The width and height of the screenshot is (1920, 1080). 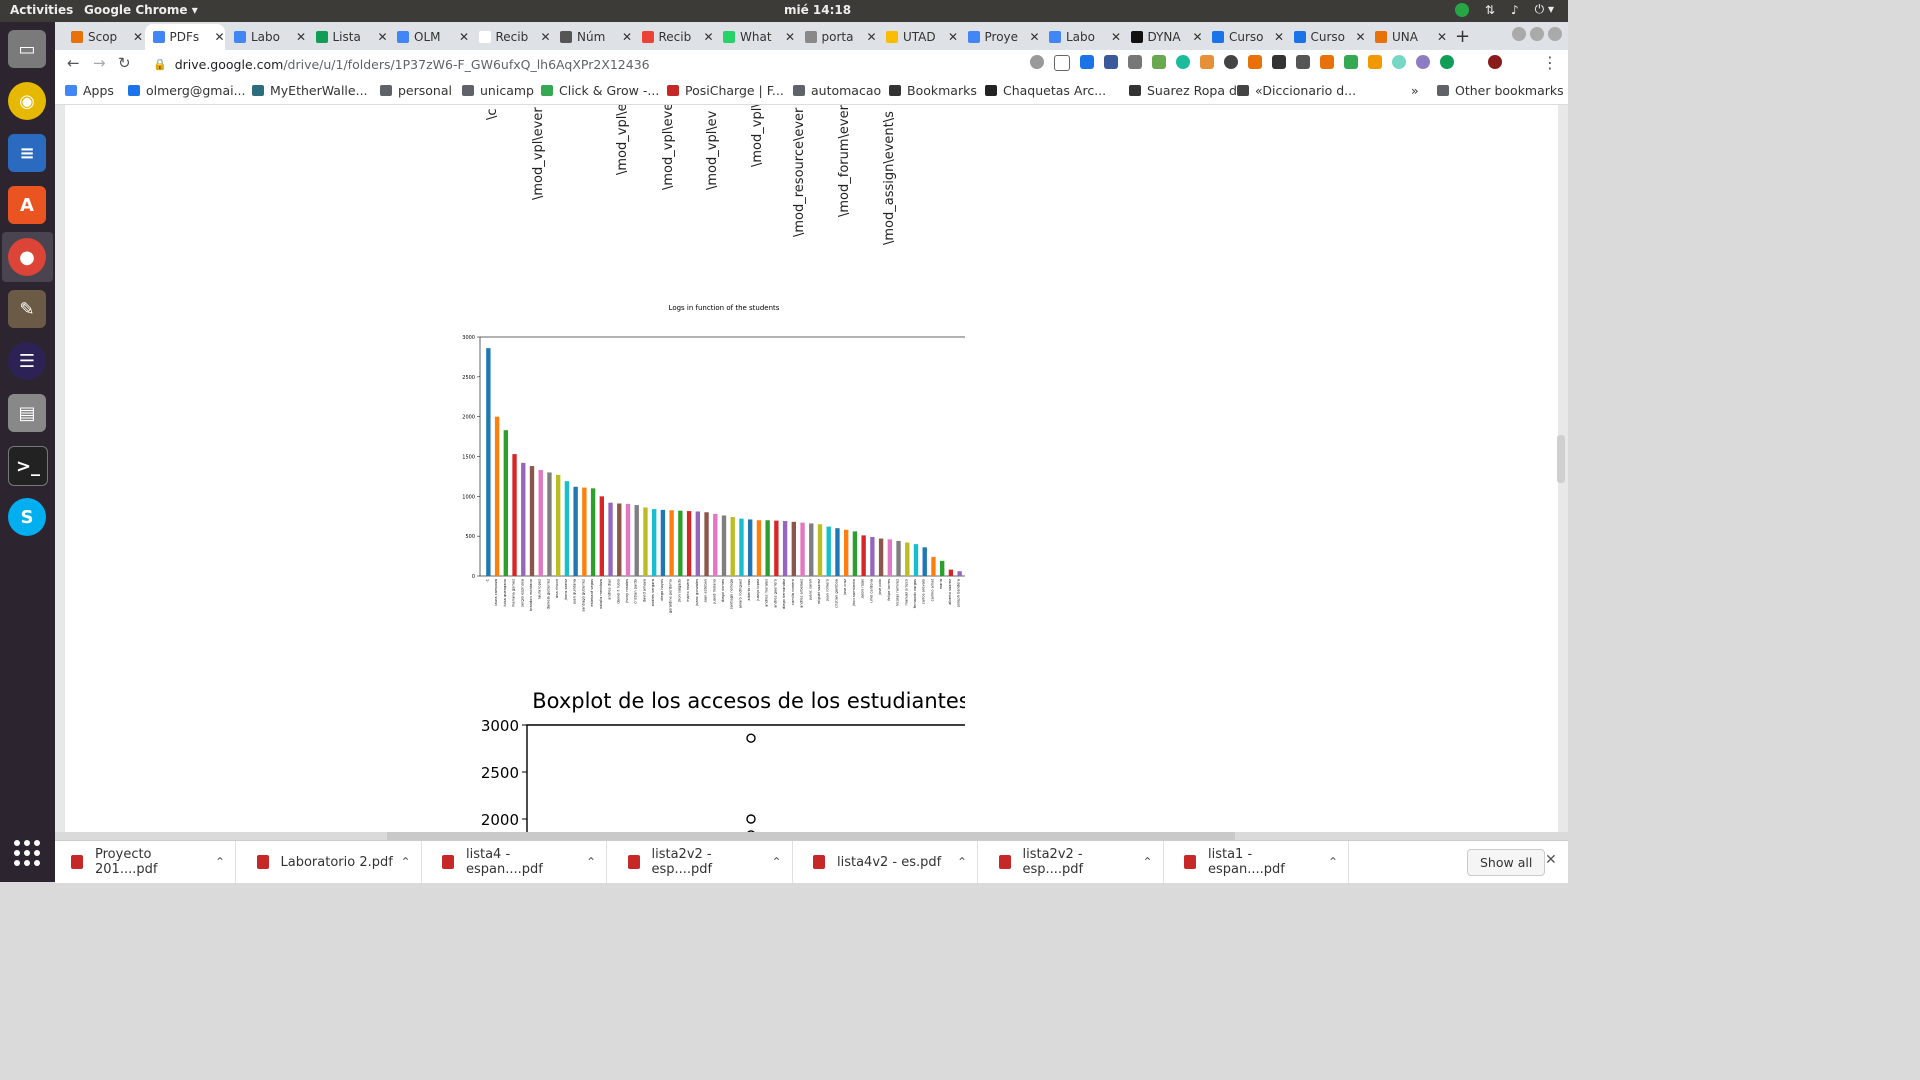 What do you see at coordinates (918, 37) in the screenshot?
I see `tab: UTAD ✕` at bounding box center [918, 37].